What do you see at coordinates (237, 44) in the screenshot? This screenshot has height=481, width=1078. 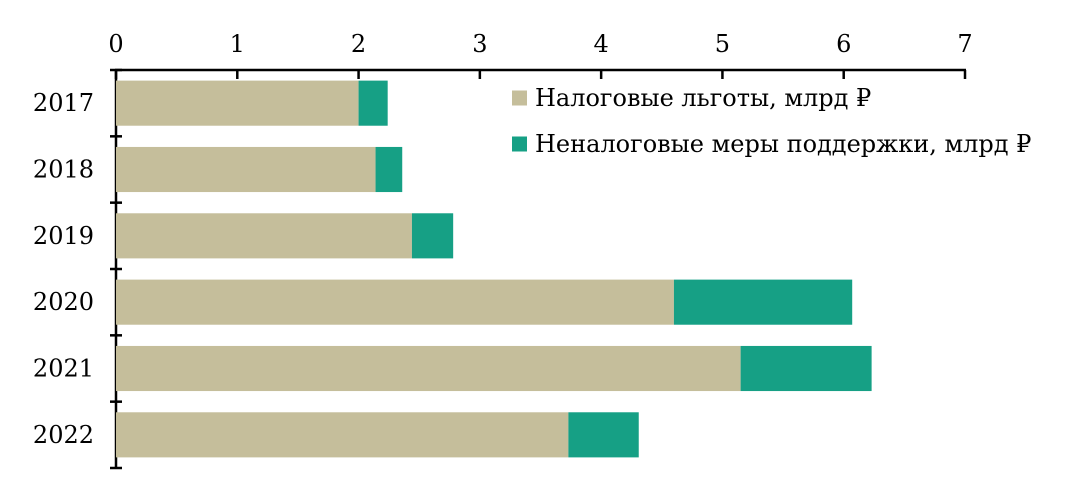 I see `x-tick-label: 1` at bounding box center [237, 44].